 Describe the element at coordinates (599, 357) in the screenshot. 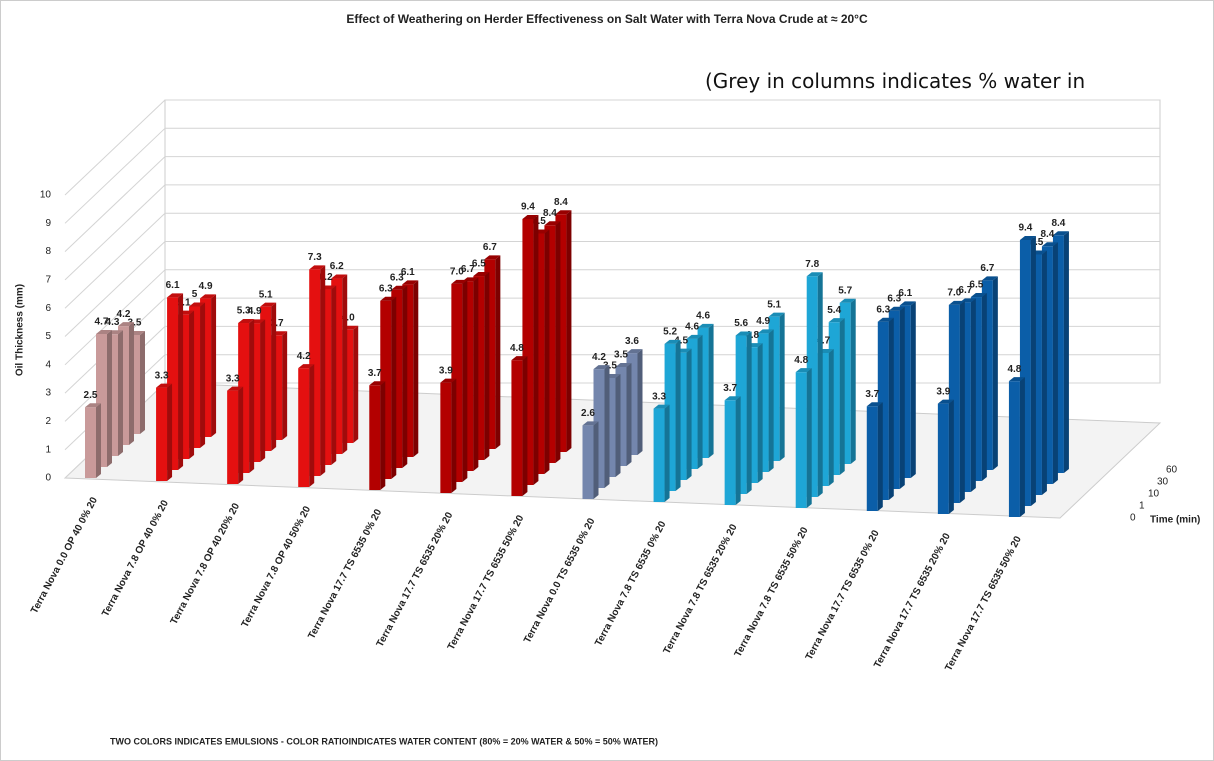

I see `data-label: 4.2` at that location.